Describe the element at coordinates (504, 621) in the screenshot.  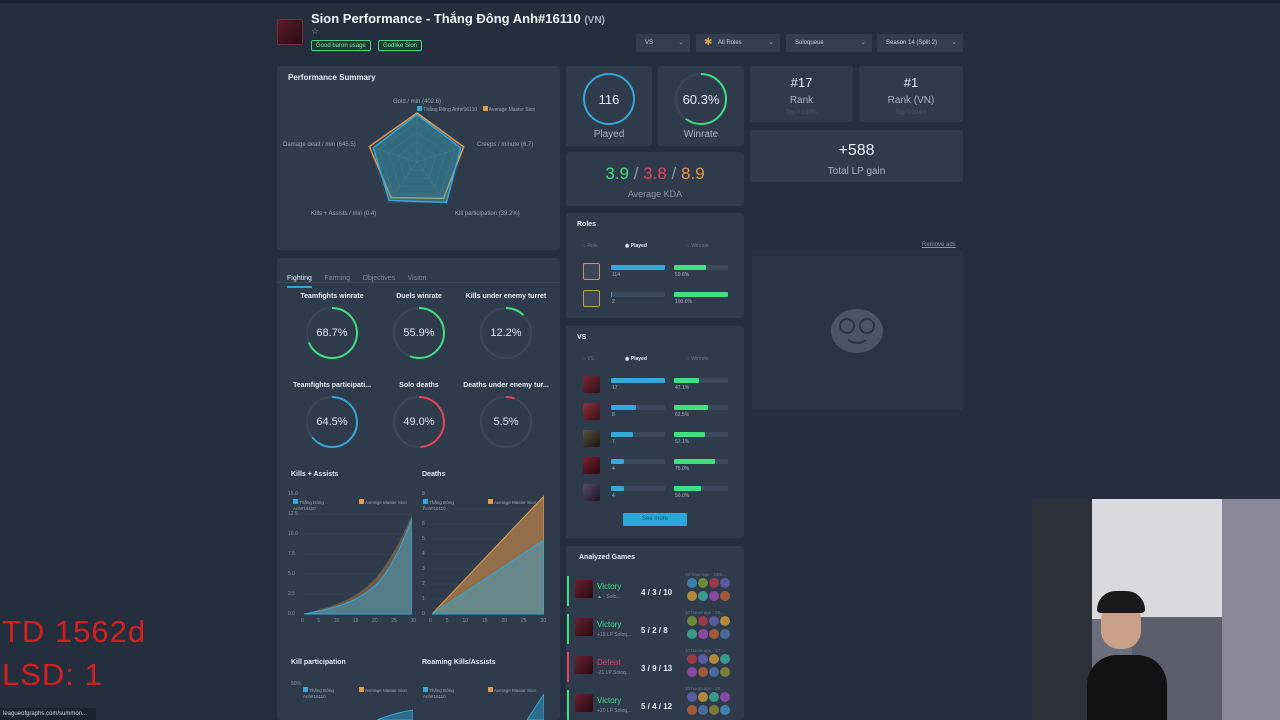
I see `x-tick: 20` at that location.